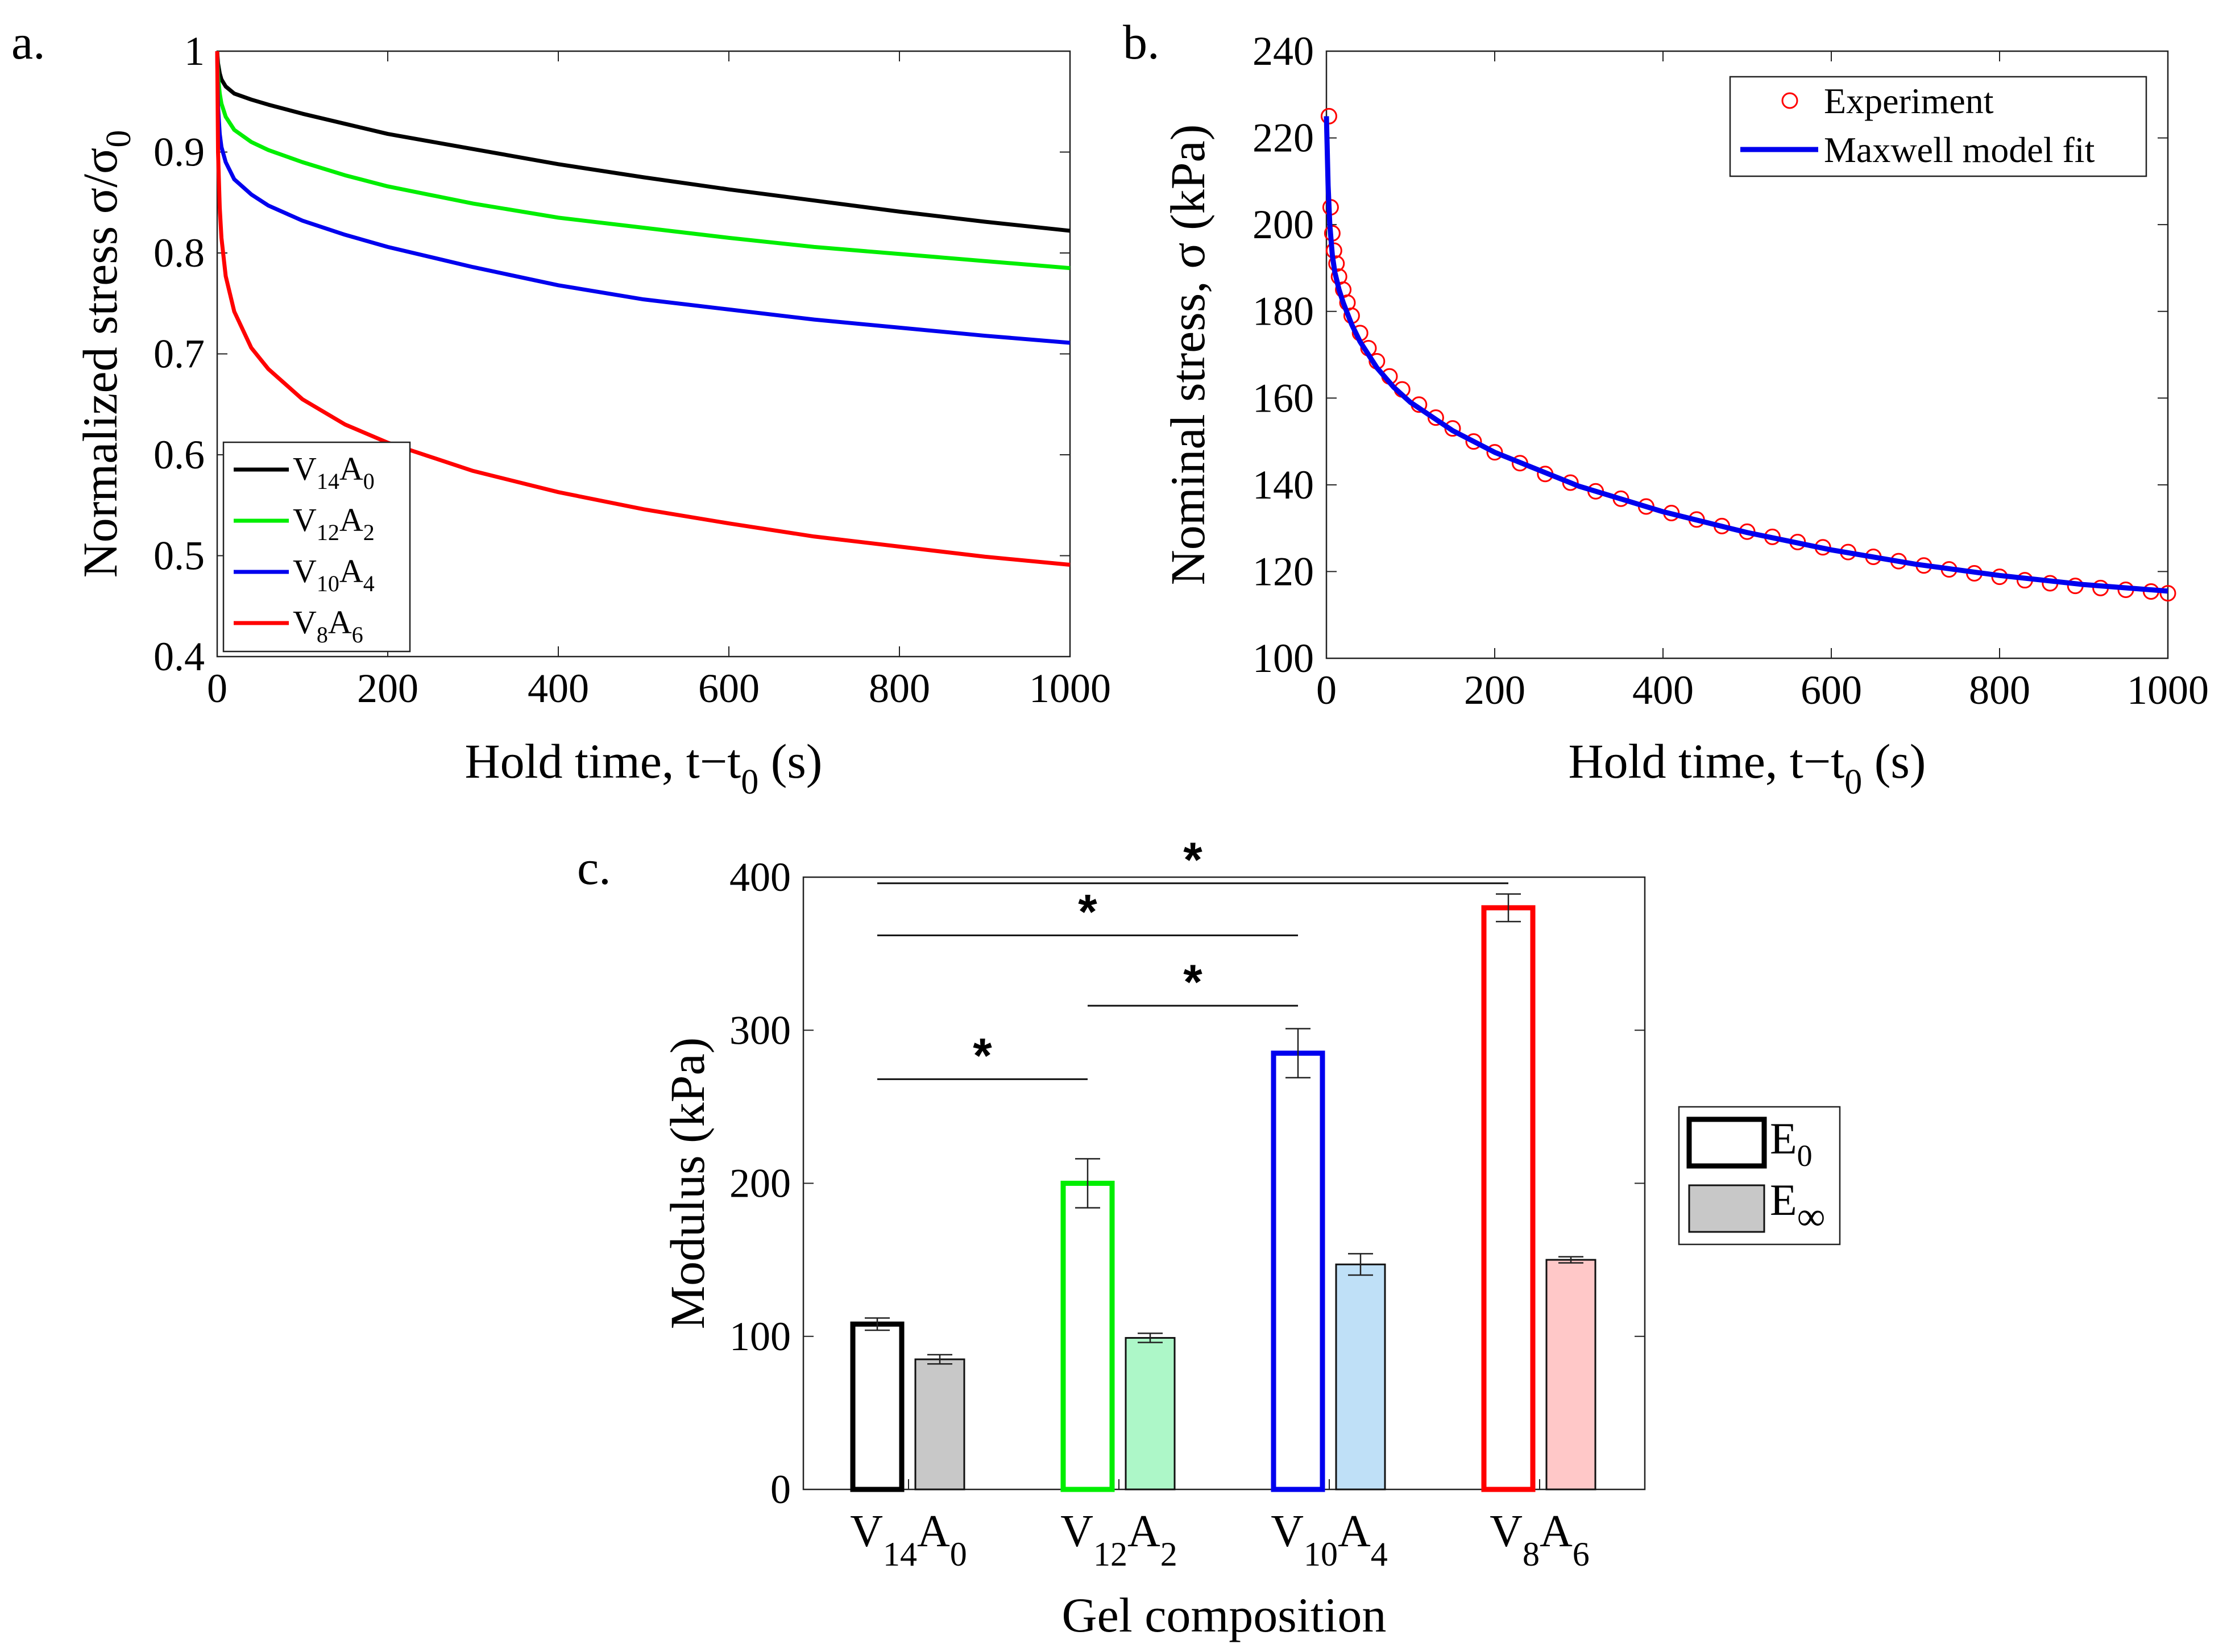 This screenshot has width=2227, height=1652. Describe the element at coordinates (1283, 138) in the screenshot. I see `y-tick-label: 220` at that location.